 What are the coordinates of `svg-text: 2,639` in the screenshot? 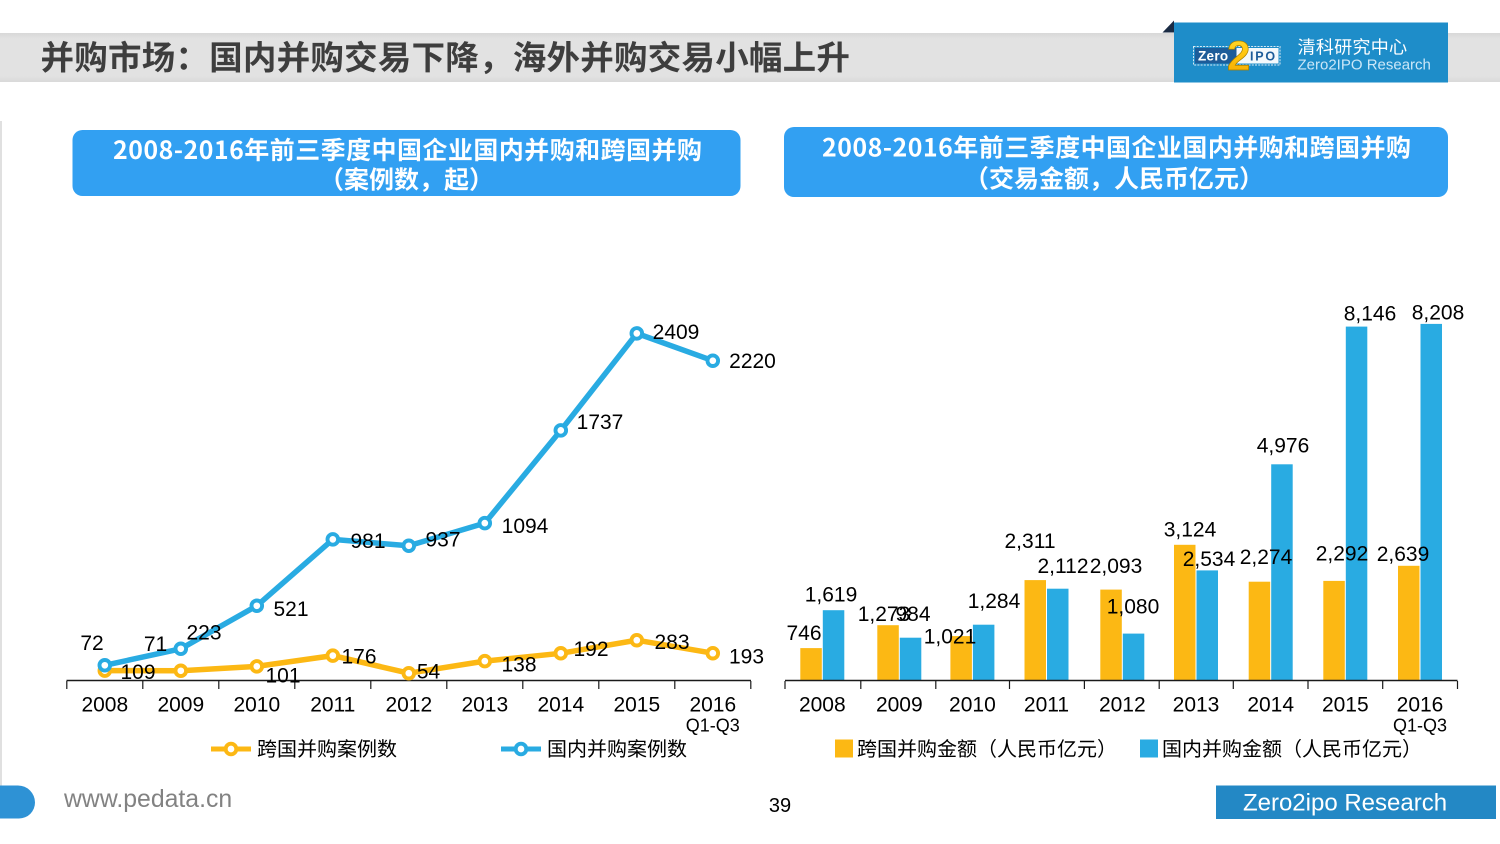 It's located at (1403, 554).